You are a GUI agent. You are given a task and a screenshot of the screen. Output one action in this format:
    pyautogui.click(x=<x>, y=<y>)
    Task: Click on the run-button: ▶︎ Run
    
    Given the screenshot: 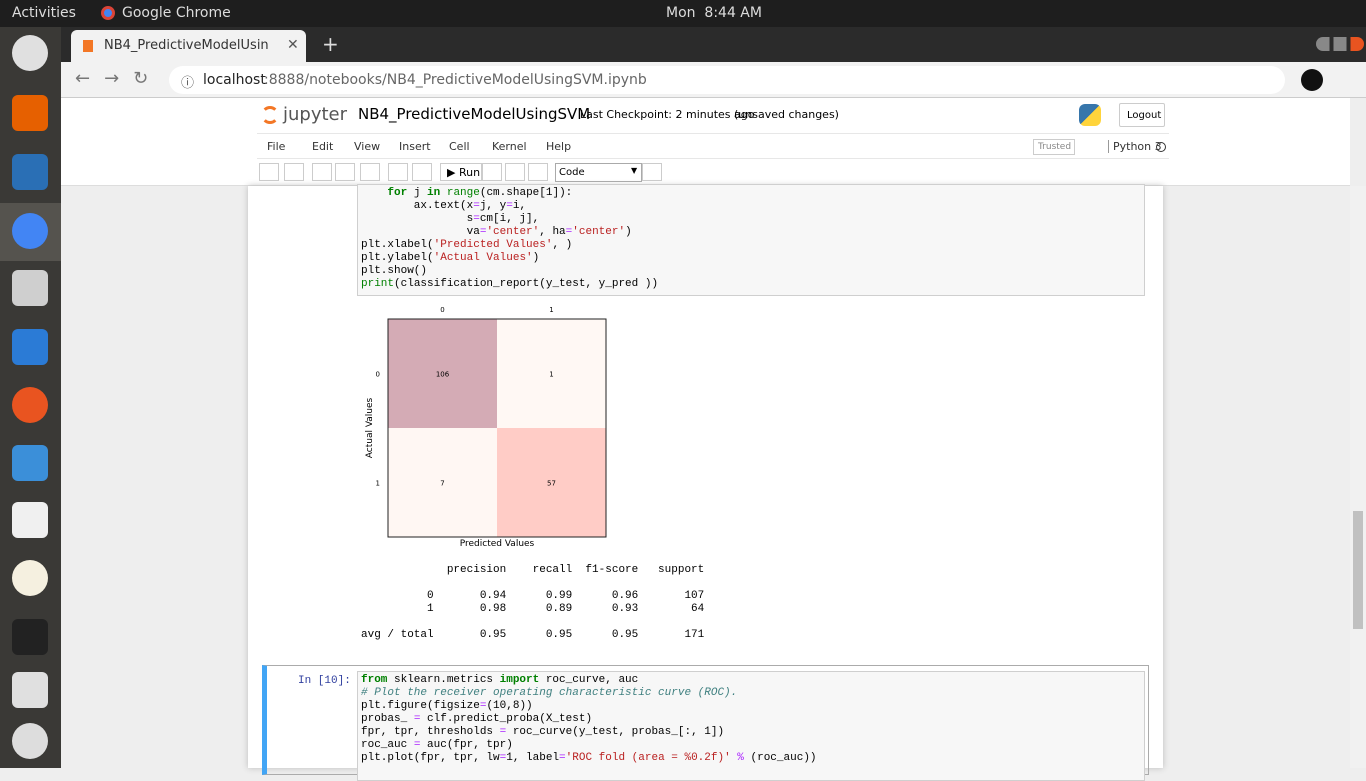 What is the action you would take?
    pyautogui.click(x=461, y=172)
    